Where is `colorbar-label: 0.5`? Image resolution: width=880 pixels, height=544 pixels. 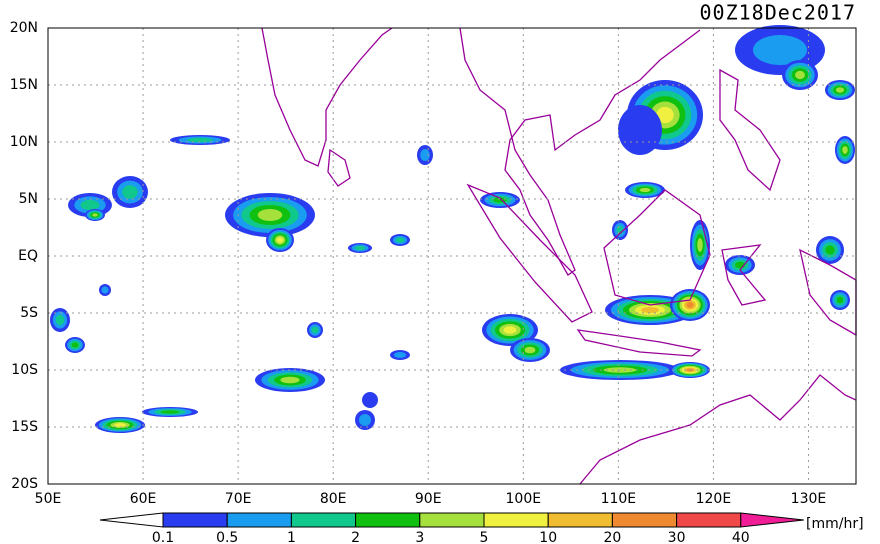
colorbar-label: 0.5 is located at coordinates (227, 537).